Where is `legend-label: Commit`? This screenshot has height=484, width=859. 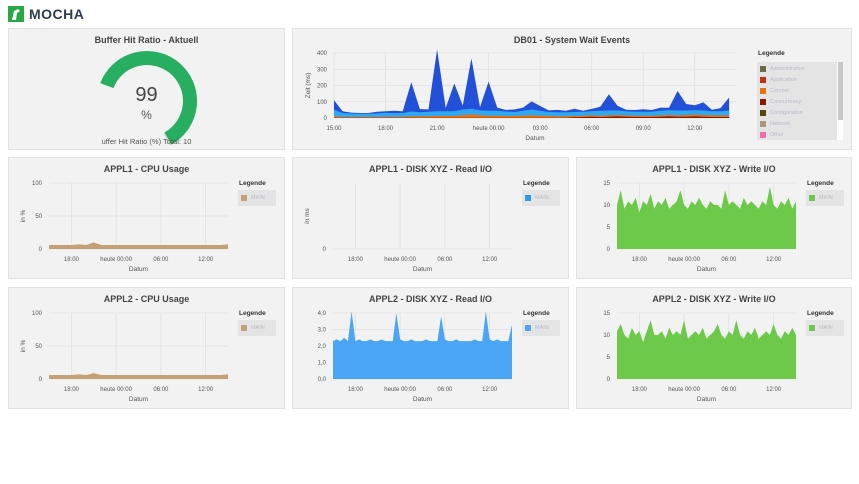
legend-label: Commit is located at coordinates (779, 90).